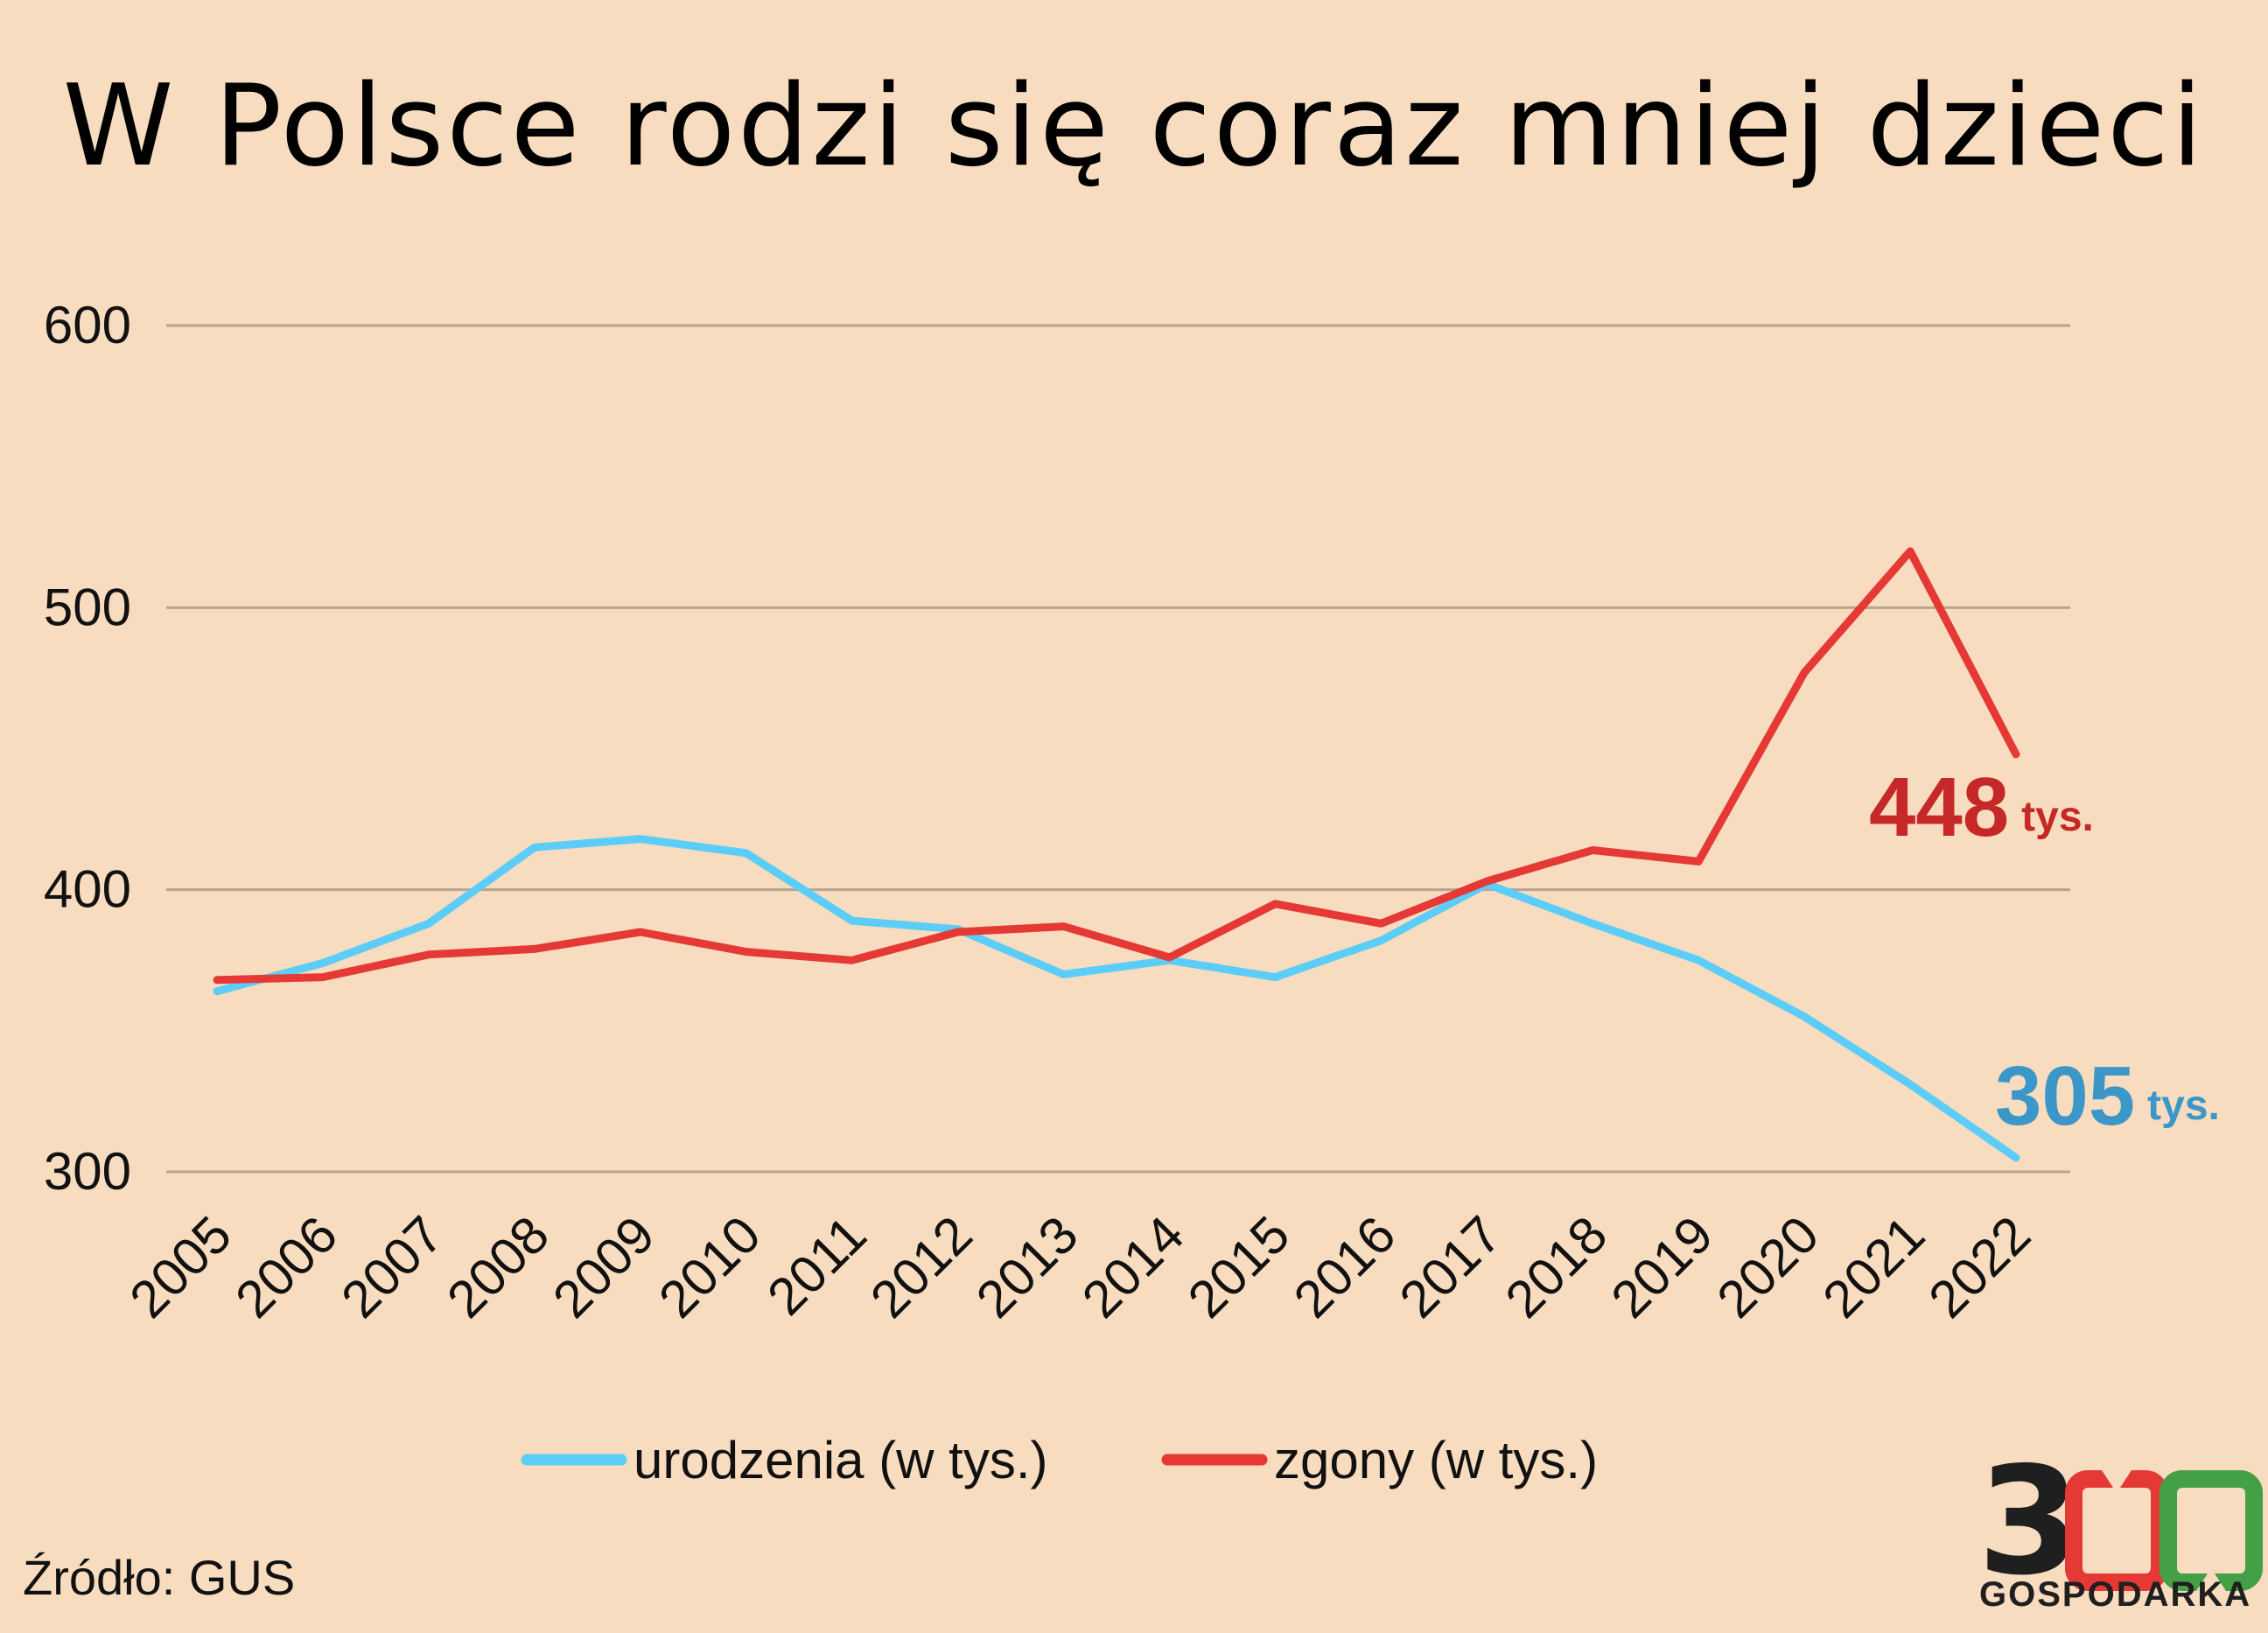  Describe the element at coordinates (921, 1267) in the screenshot. I see `x-tick-label: 2012` at that location.